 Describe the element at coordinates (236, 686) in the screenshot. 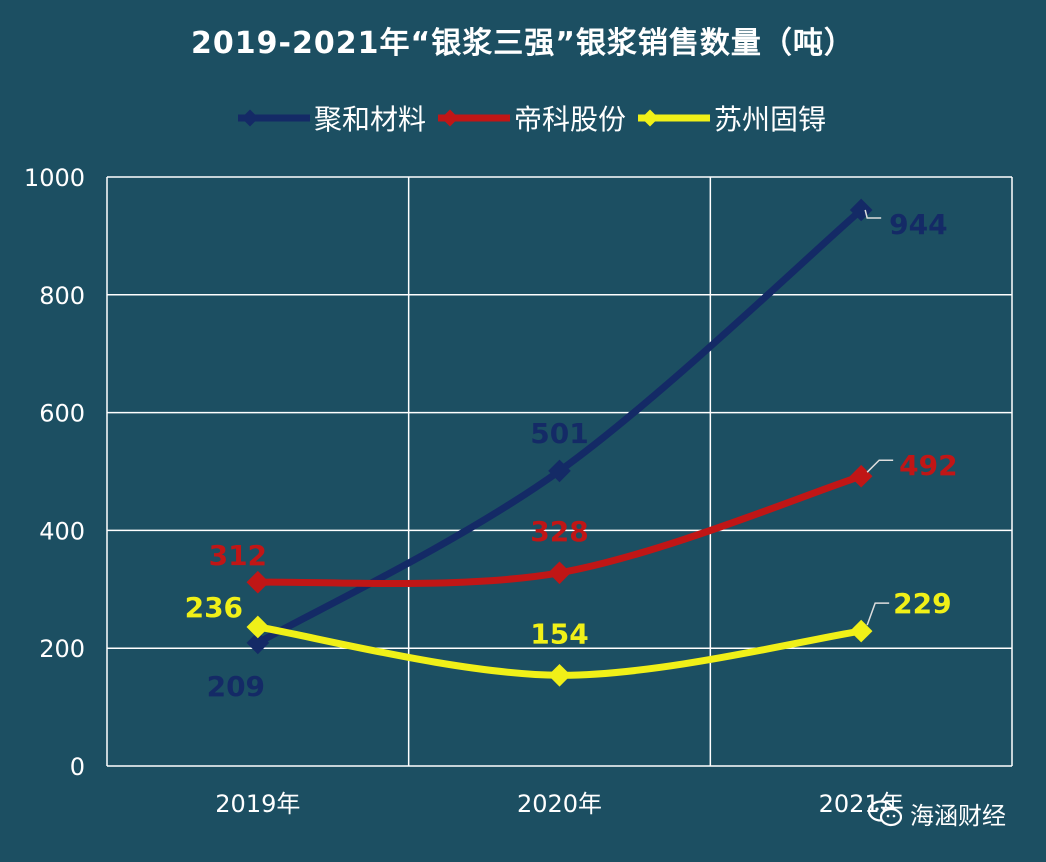

I see `data-label-juhe: 209` at that location.